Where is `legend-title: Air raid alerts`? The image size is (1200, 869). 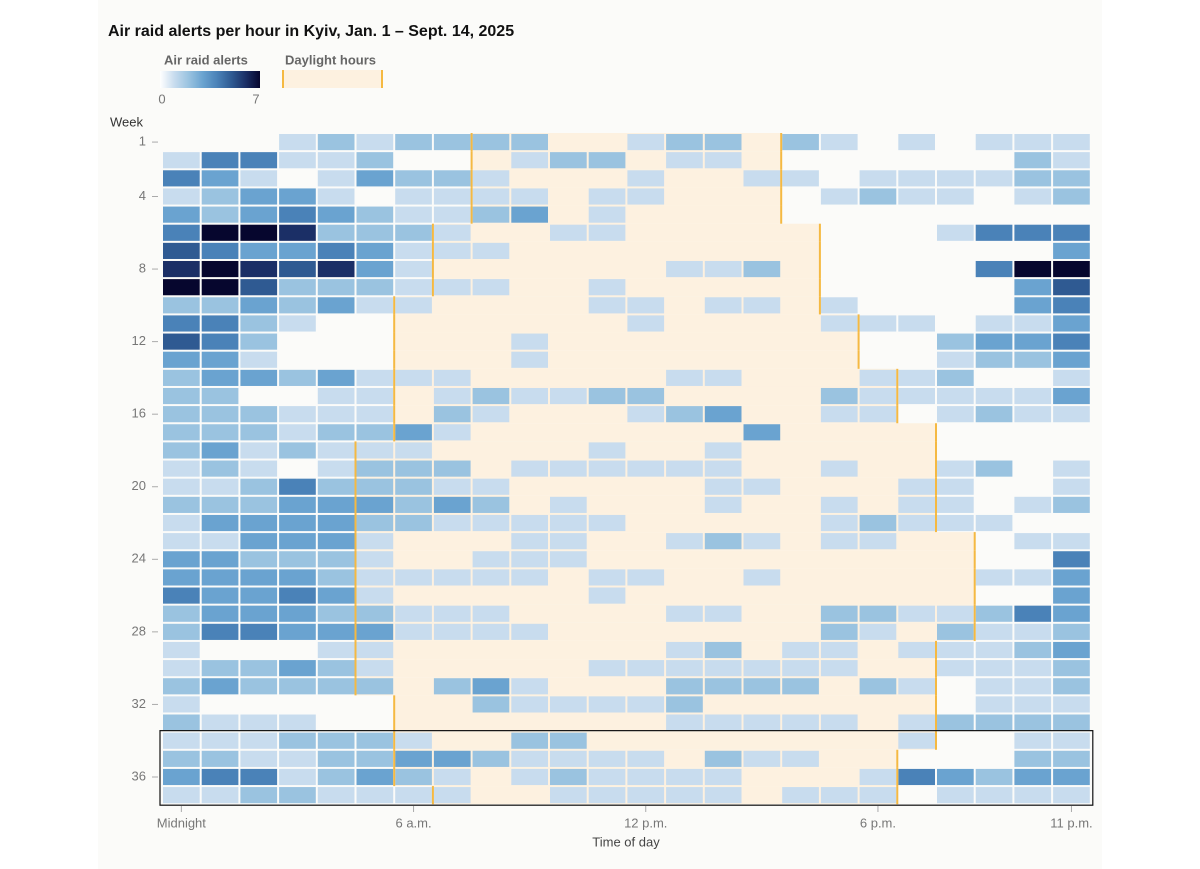 legend-title: Air raid alerts is located at coordinates (206, 59).